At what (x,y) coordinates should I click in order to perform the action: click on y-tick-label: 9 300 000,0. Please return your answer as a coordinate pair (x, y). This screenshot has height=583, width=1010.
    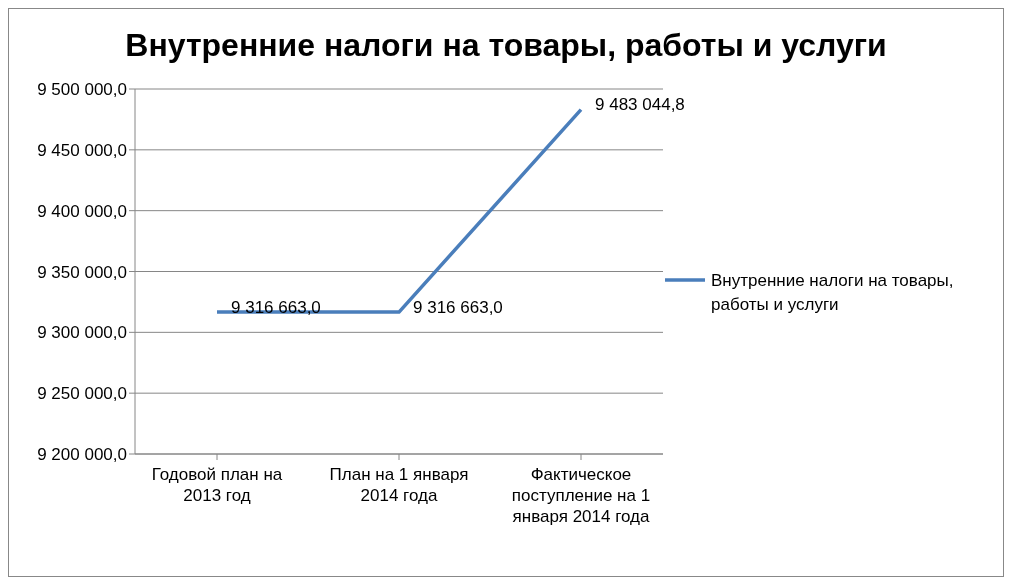
    Looking at the image, I should click on (82, 333).